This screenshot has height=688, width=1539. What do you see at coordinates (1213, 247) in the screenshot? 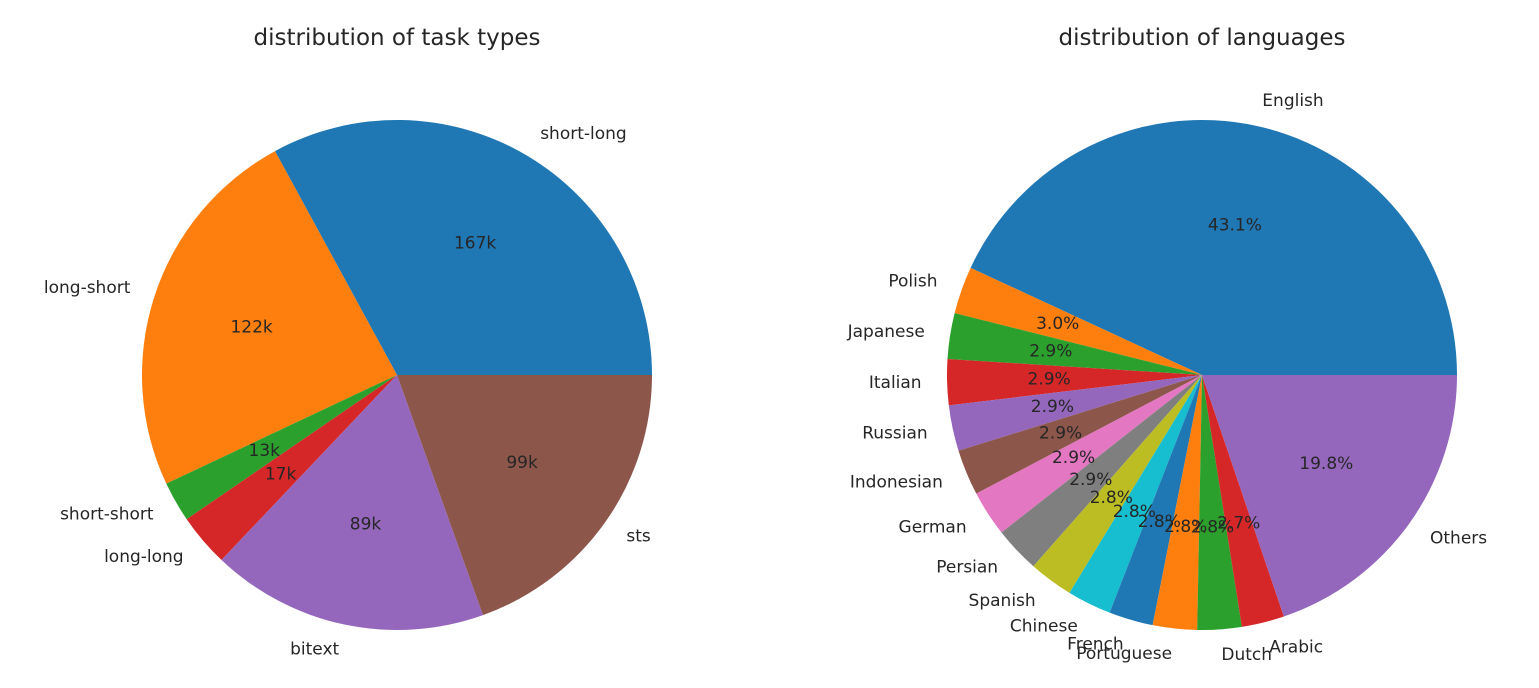
I see `pie-slice-english` at bounding box center [1213, 247].